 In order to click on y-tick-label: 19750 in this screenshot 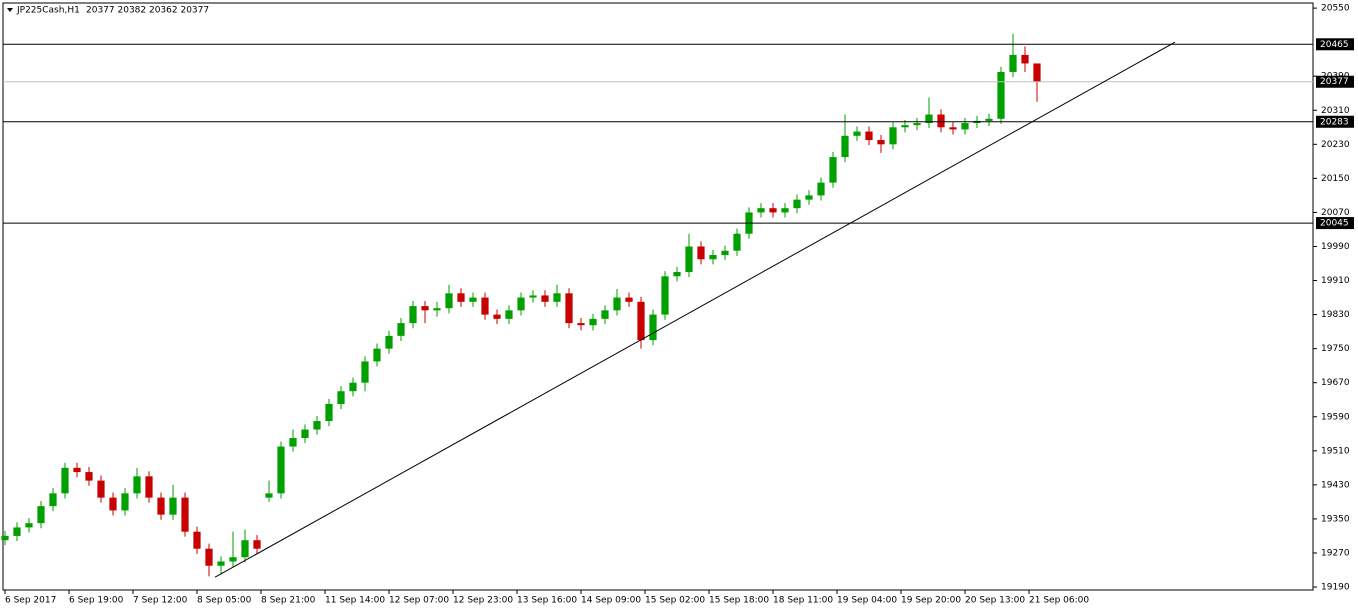, I will do `click(1335, 349)`.